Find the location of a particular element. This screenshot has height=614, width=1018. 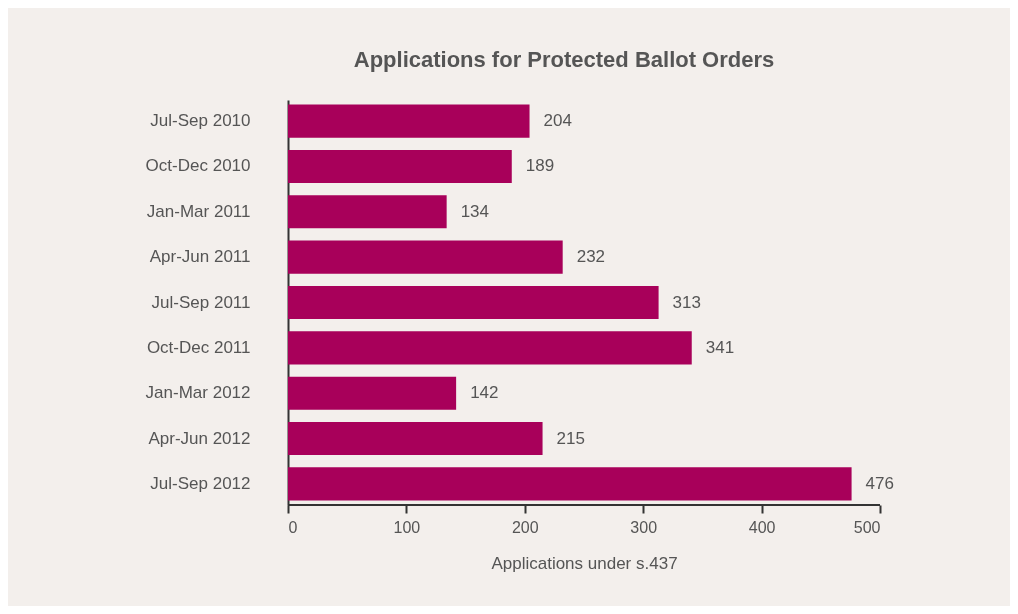

data-label: 142 is located at coordinates (484, 393).